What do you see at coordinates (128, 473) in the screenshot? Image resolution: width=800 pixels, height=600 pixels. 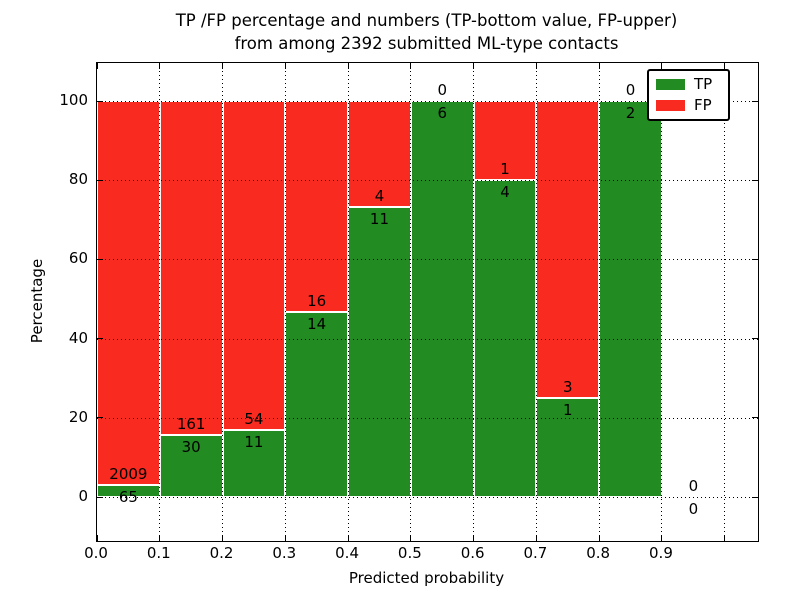 I see `fp-count-label: 2009` at bounding box center [128, 473].